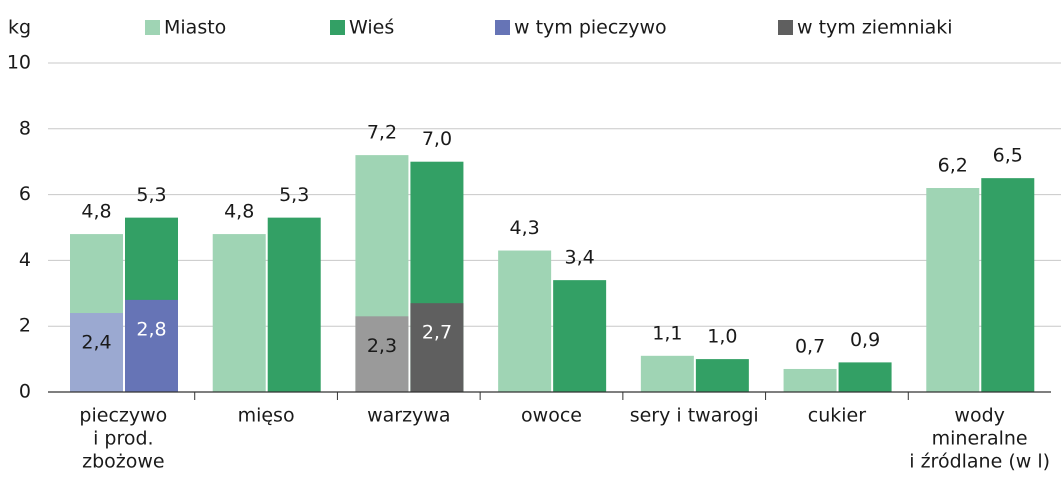 The width and height of the screenshot is (1061, 477). Describe the element at coordinates (979, 462) in the screenshot. I see `x-tick-label: i źródlane (w l)` at that location.